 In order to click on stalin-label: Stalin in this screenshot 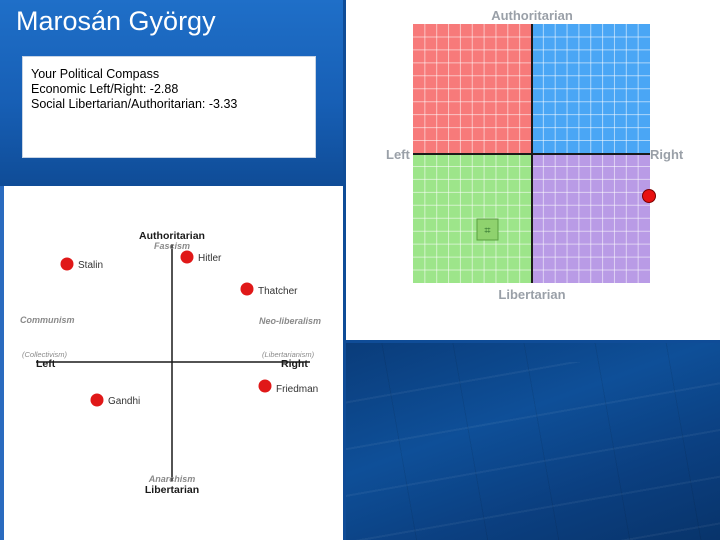, I will do `click(90, 265)`.